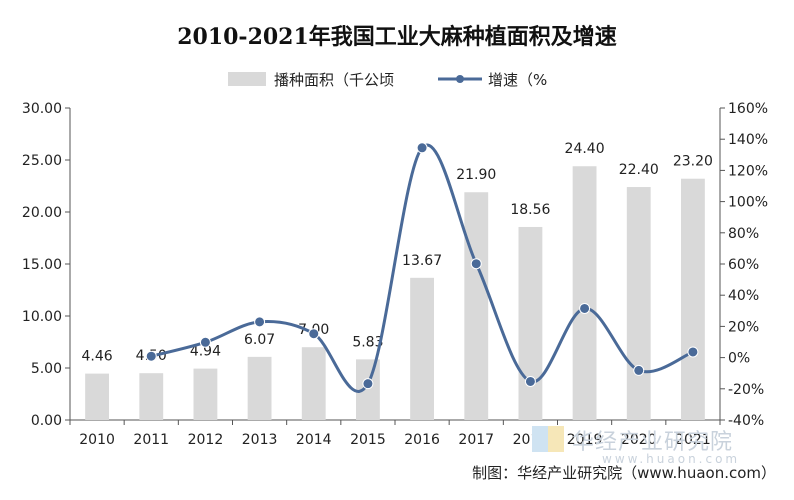 This screenshot has width=794, height=500. What do you see at coordinates (367, 342) in the screenshot?
I see `bar-data-label: 5.83` at bounding box center [367, 342].